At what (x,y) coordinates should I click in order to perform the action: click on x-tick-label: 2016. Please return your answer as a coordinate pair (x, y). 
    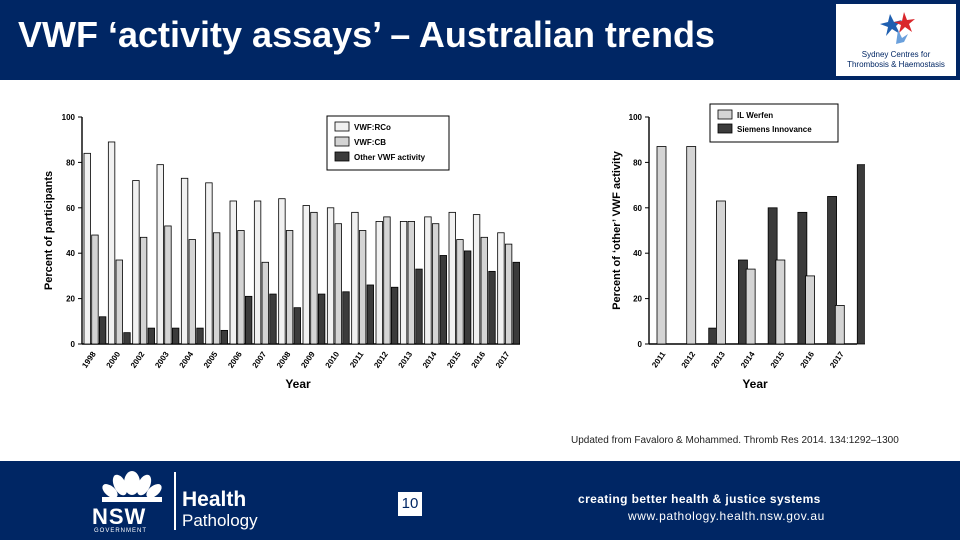
    Looking at the image, I should click on (479, 360).